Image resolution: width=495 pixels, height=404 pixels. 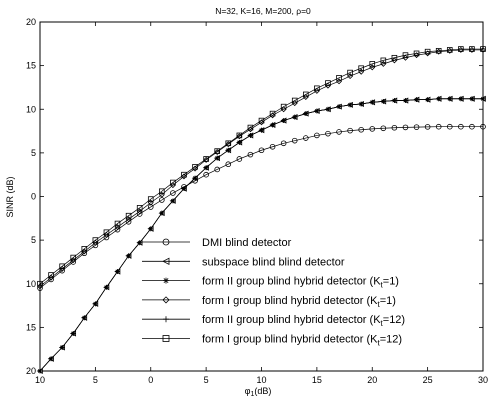 What do you see at coordinates (33, 240) in the screenshot?
I see `y-tick-label-4: 5` at bounding box center [33, 240].